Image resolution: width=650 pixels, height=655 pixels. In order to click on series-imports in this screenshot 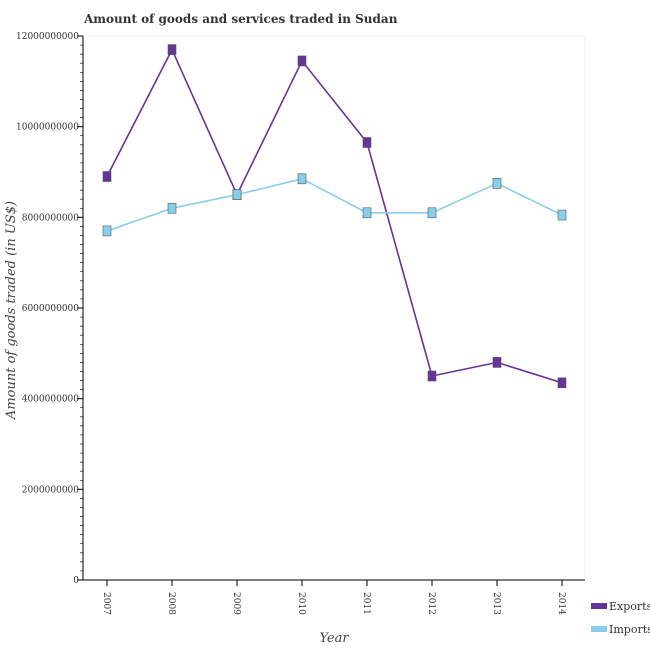, I will do `click(334, 205)`.